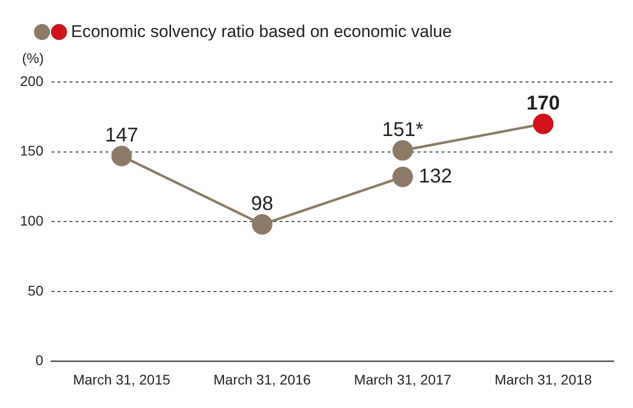 This screenshot has width=633, height=408. Describe the element at coordinates (403, 379) in the screenshot. I see `x-tick-label: March 31, 2017` at that location.